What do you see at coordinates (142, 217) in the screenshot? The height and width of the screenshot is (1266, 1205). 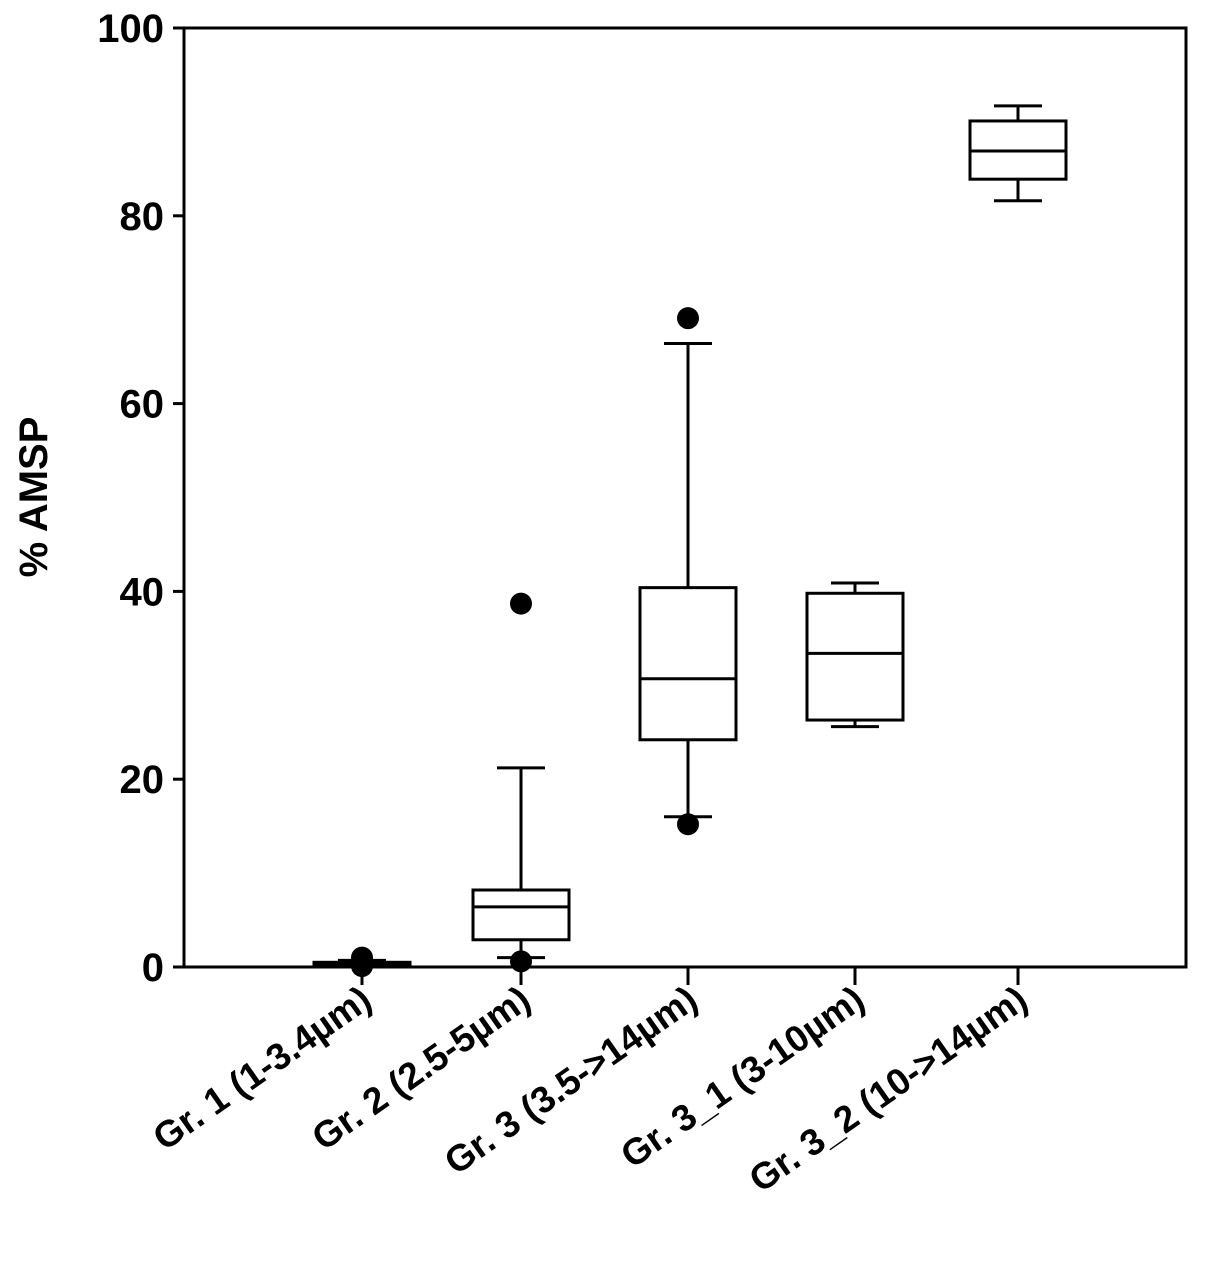 I see `y-tick-label: 80` at bounding box center [142, 217].